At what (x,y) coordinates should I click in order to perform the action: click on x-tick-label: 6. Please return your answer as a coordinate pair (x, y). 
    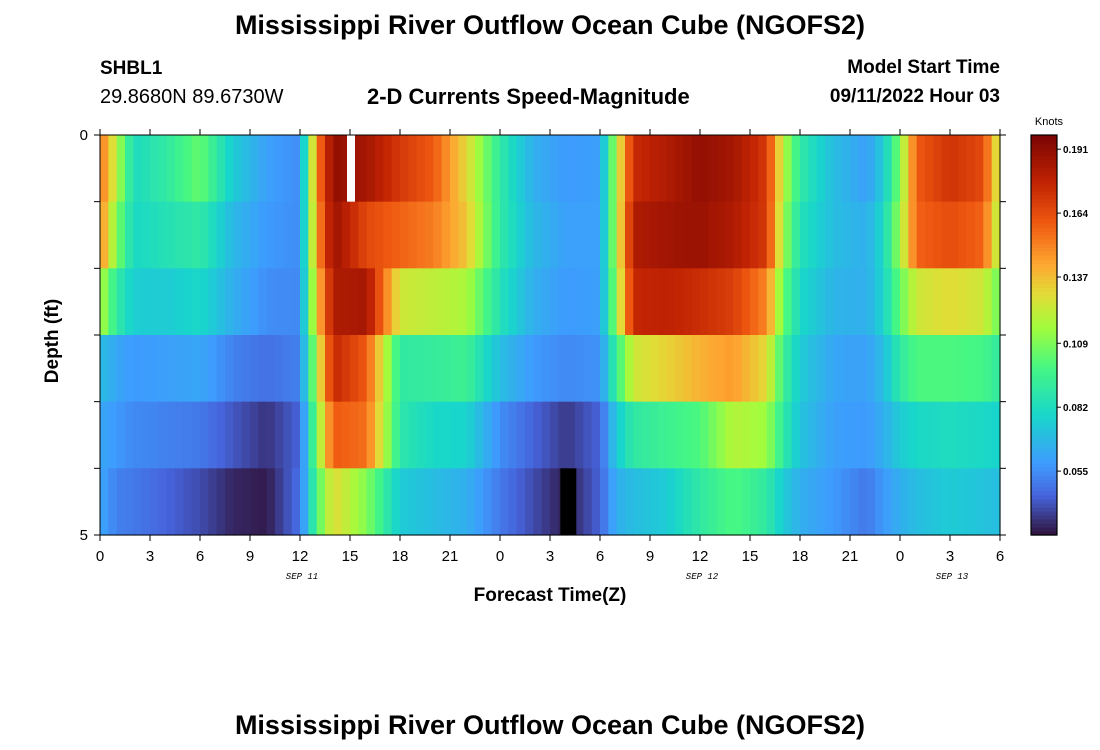
    Looking at the image, I should click on (600, 556).